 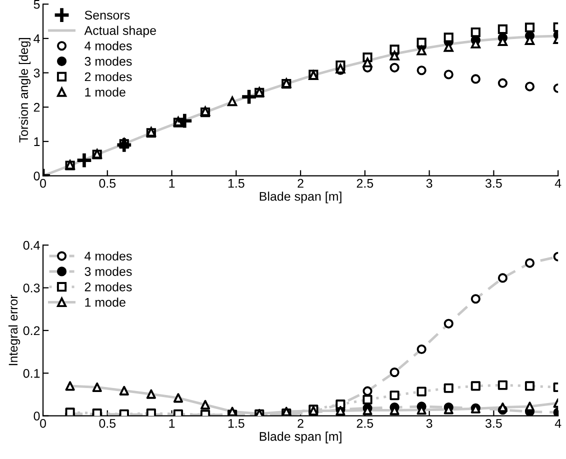 I want to click on legend-label: Actual shape, so click(x=120, y=32).